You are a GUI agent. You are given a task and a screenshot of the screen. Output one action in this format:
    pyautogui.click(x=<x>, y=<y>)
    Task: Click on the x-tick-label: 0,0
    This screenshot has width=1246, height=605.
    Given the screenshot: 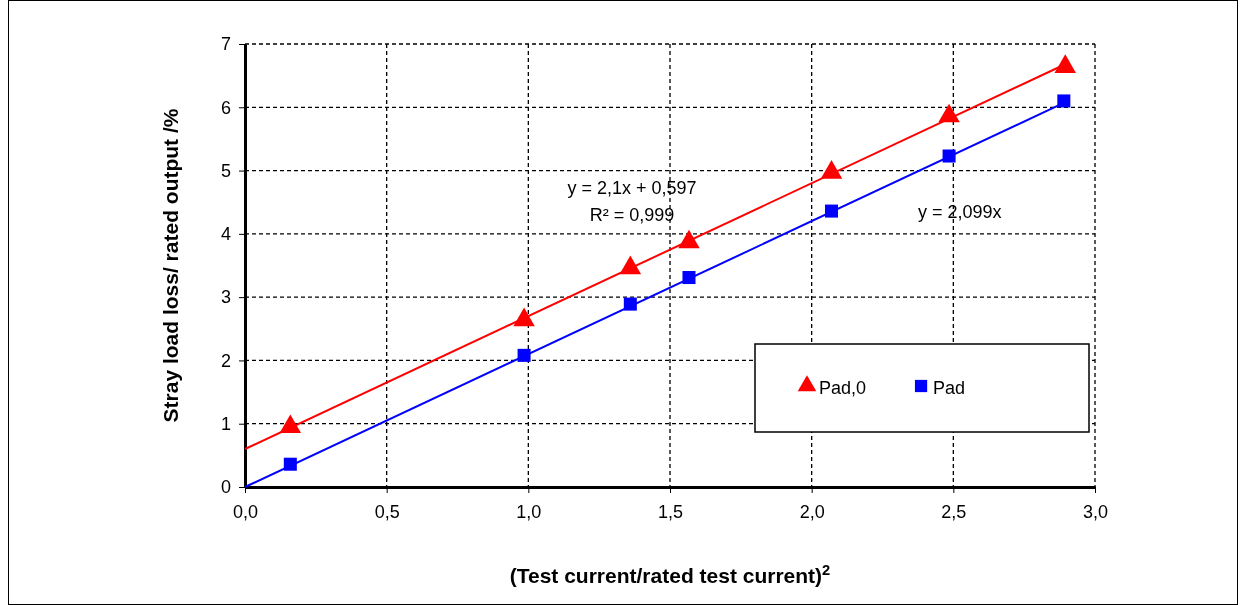 What is the action you would take?
    pyautogui.click(x=245, y=511)
    